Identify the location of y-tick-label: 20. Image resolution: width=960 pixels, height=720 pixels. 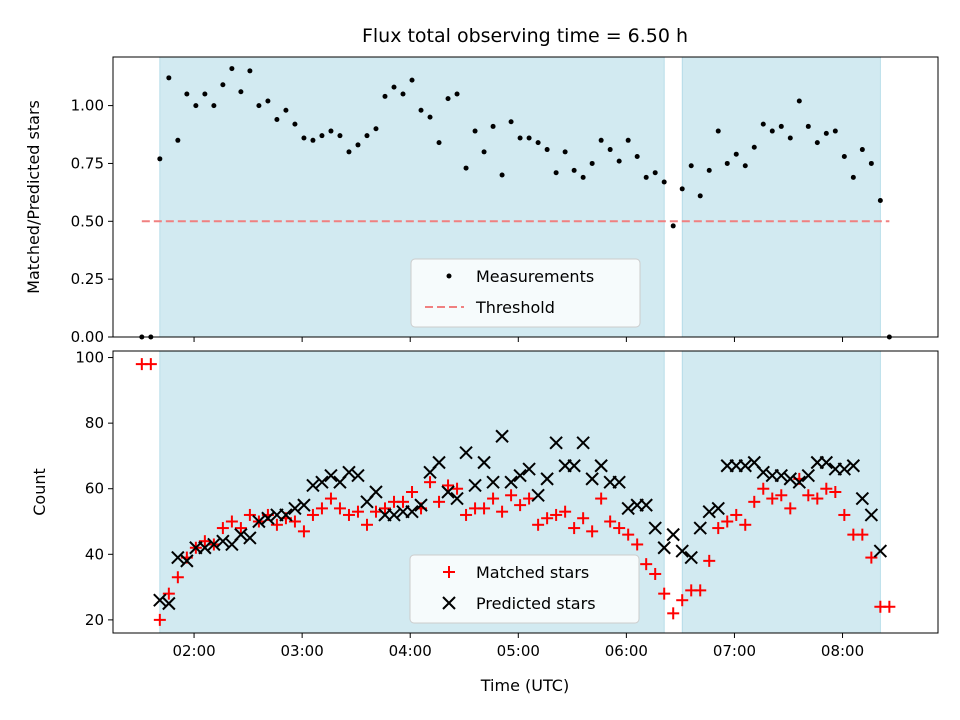
(94, 620).